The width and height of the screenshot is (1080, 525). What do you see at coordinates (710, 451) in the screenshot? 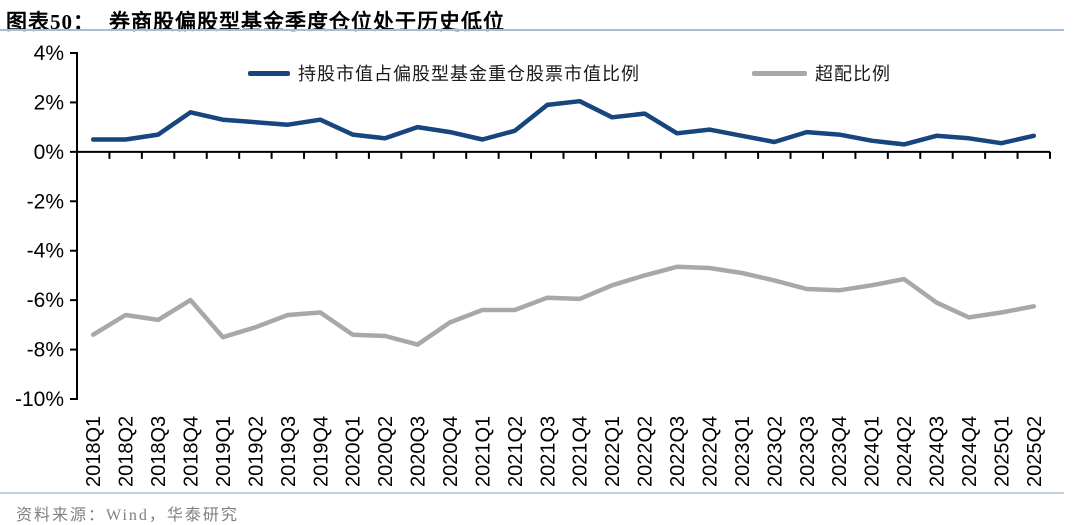
I see `x-axis-tick-label: 2022Q4` at bounding box center [710, 451].